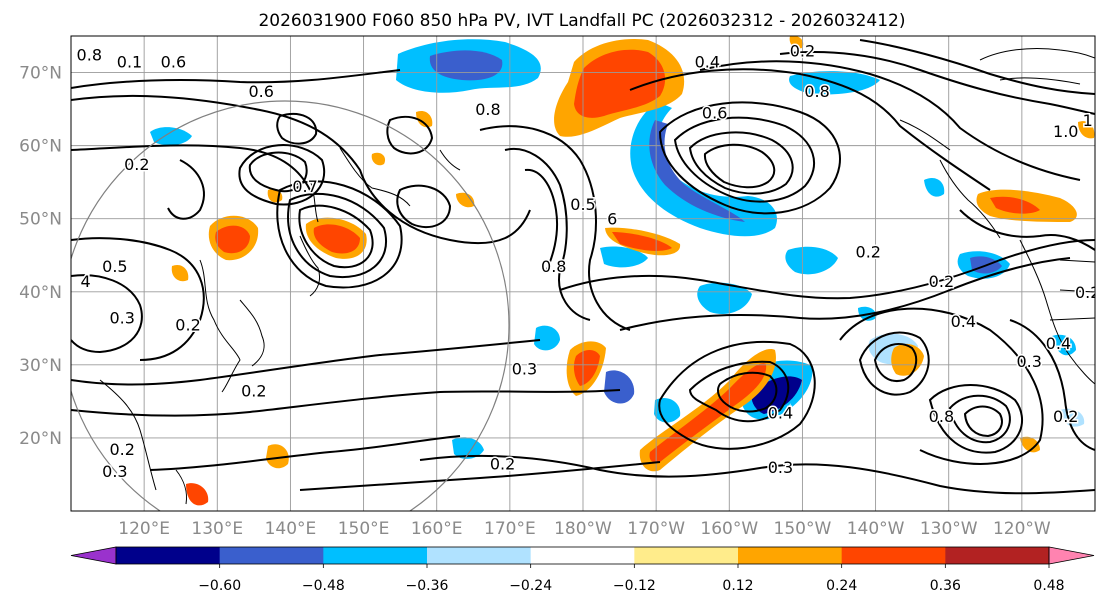 Image resolution: width=1105 pixels, height=604 pixels. I want to click on lon-tick-label: 170°W, so click(656, 529).